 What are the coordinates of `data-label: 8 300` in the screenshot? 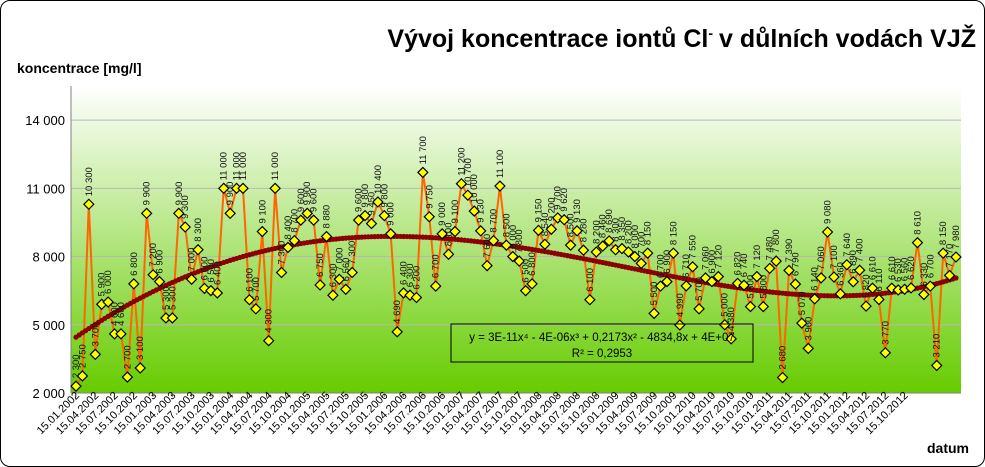 It's located at (616, 230).